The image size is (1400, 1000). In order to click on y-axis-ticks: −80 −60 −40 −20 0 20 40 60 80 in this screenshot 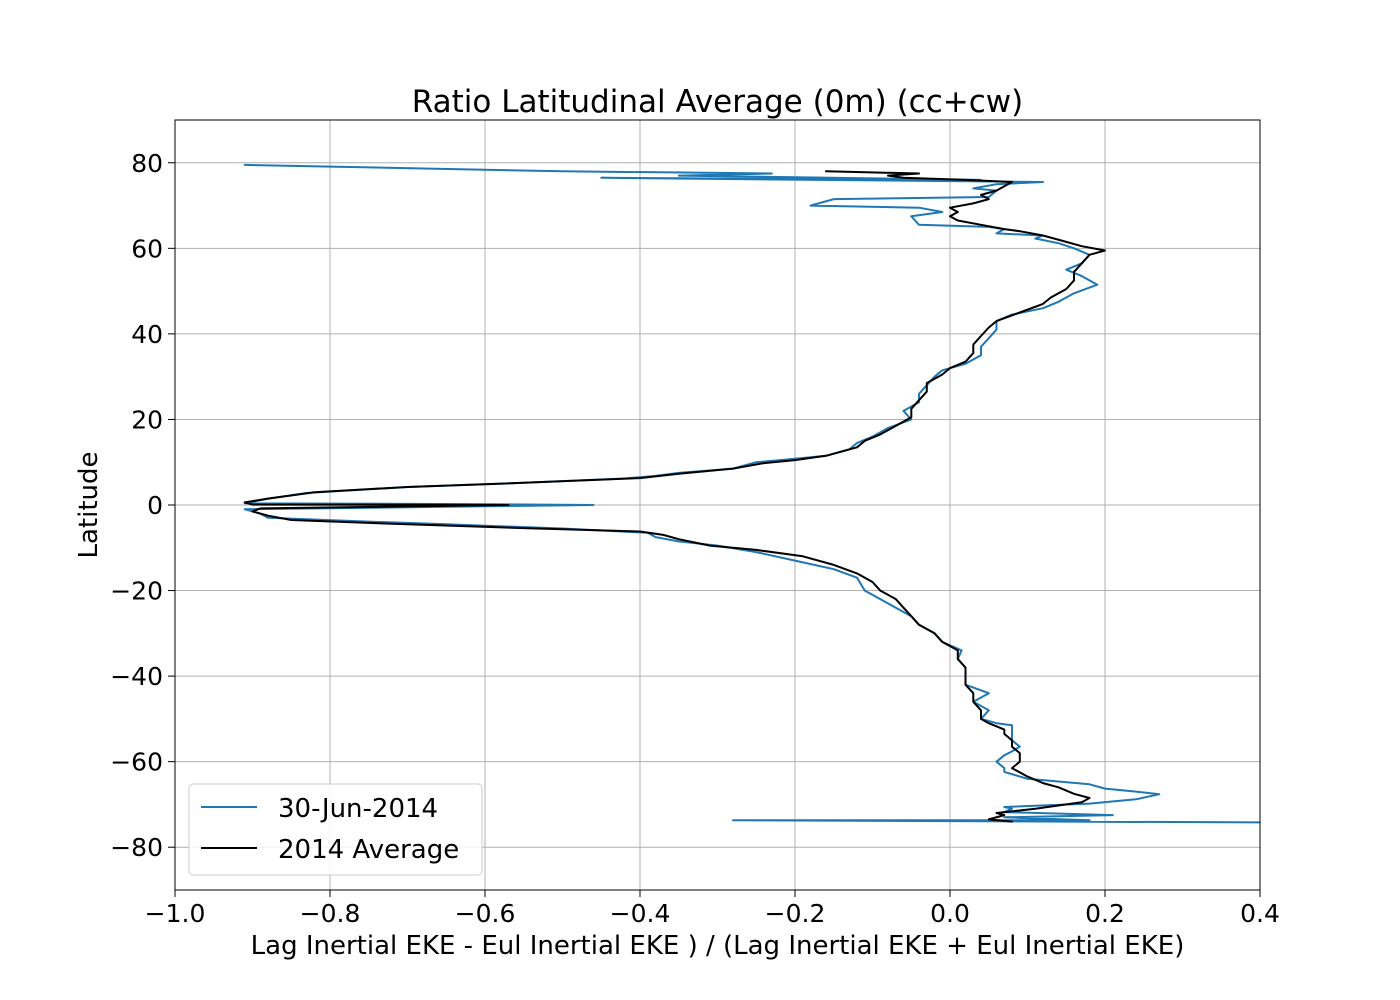, I will do `click(142, 505)`.